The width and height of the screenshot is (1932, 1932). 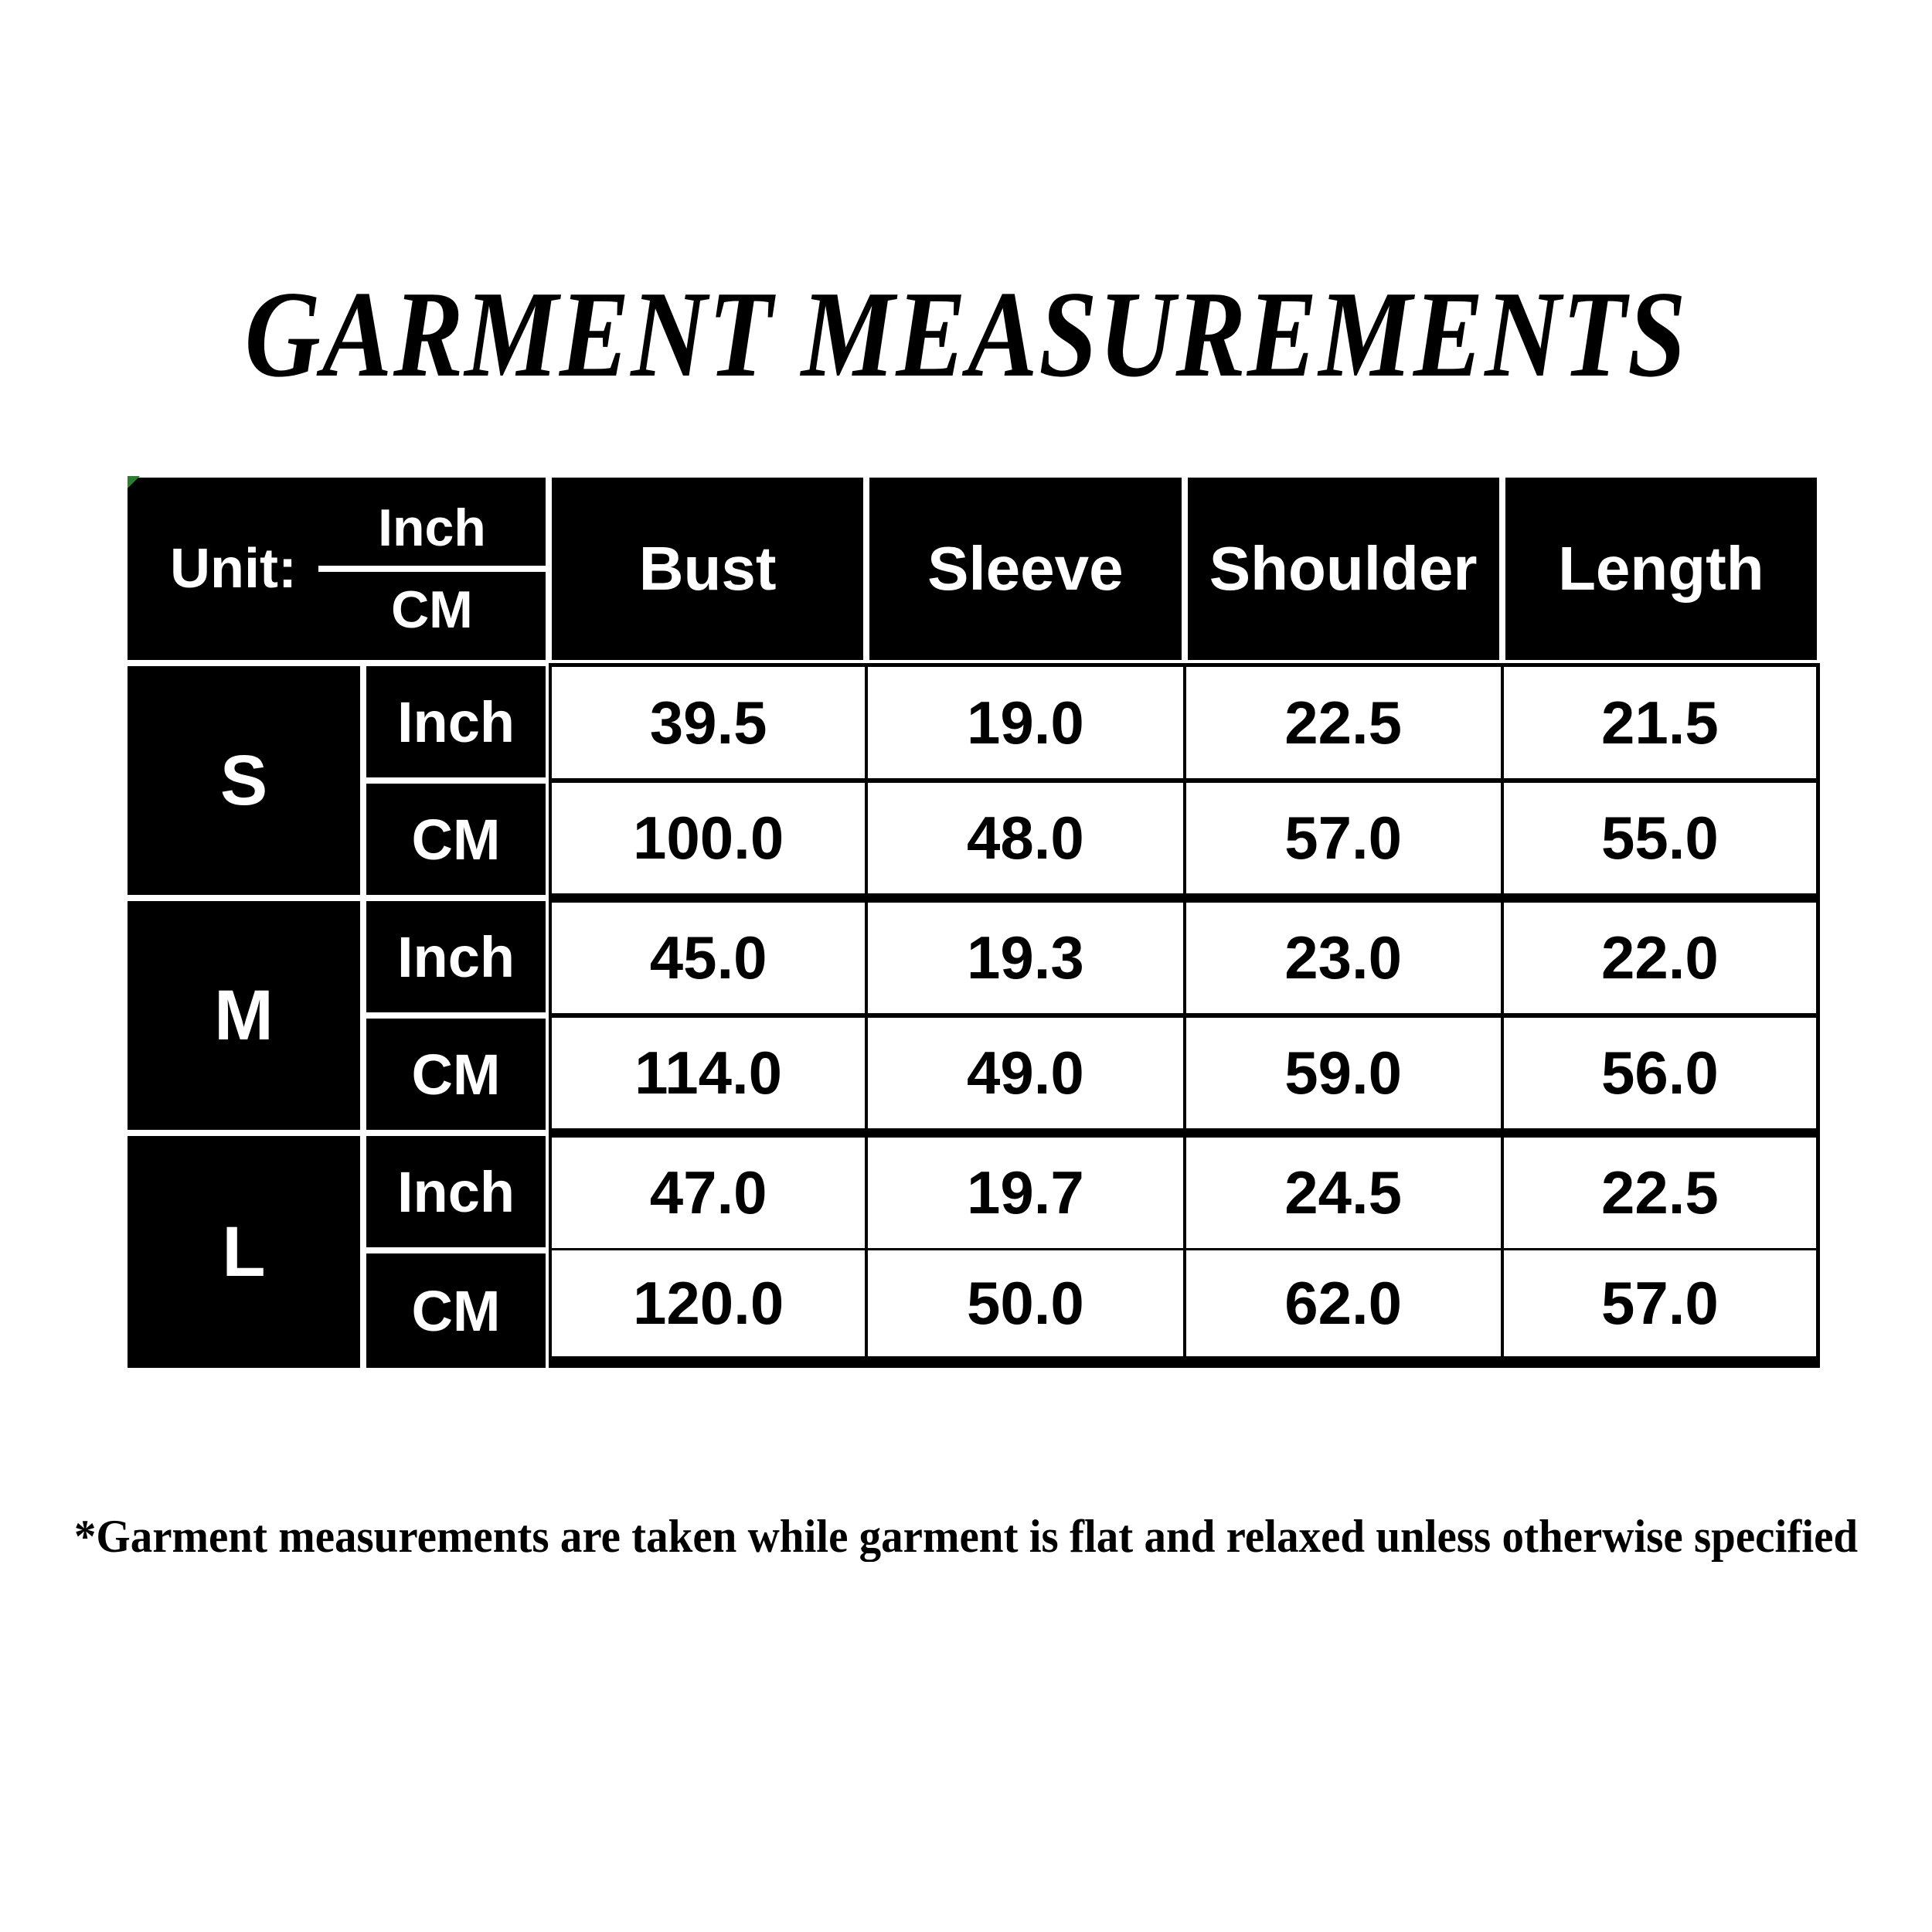 What do you see at coordinates (1026, 1074) in the screenshot?
I see `data-cell-m-cm-sleeve: 49.0` at bounding box center [1026, 1074].